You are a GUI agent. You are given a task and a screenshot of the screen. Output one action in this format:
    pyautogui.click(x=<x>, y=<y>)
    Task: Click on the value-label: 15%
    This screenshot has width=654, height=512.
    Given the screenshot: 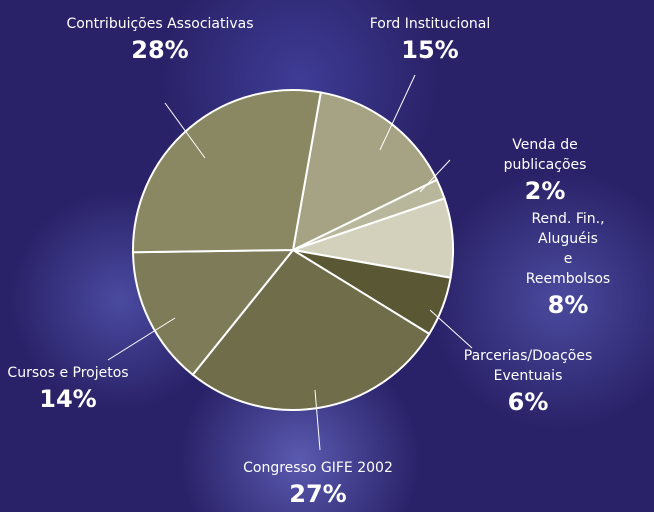 What is the action you would take?
    pyautogui.click(x=430, y=50)
    